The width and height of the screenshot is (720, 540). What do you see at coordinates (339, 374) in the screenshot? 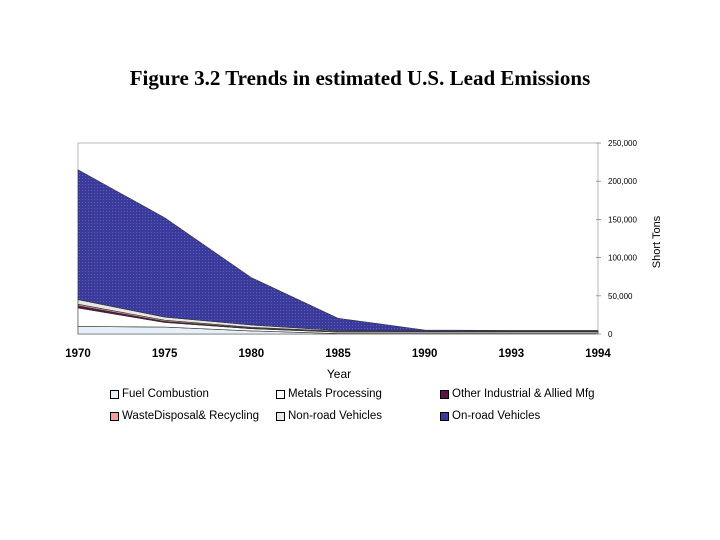
I see `x-axis-label: Year` at bounding box center [339, 374].